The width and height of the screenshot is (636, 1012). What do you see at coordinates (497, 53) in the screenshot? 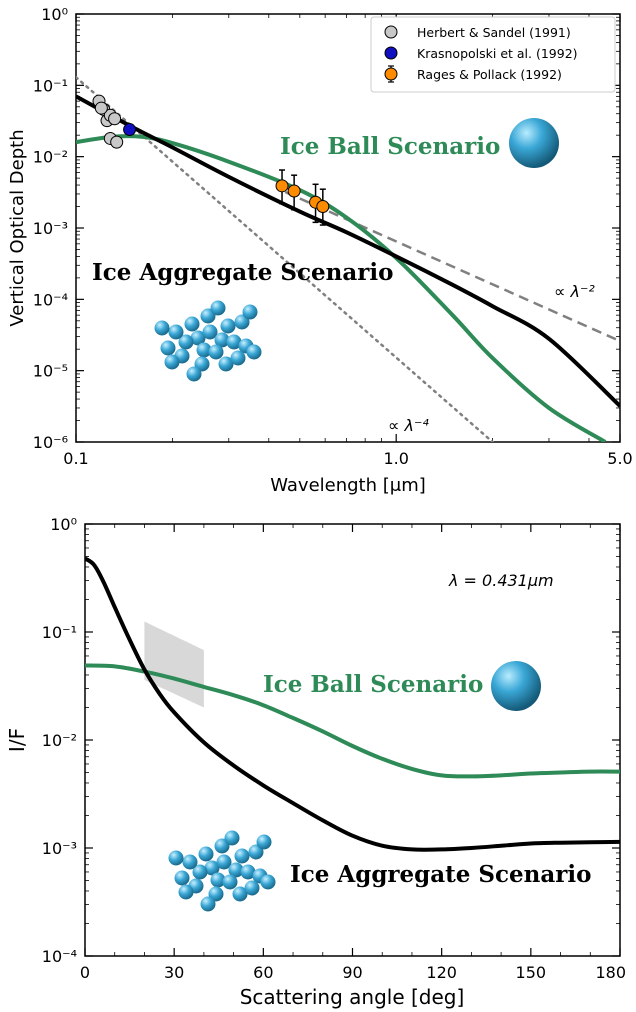
I see `legend-label-krasnopolski: Krasnopolski et al. (1992)` at bounding box center [497, 53].